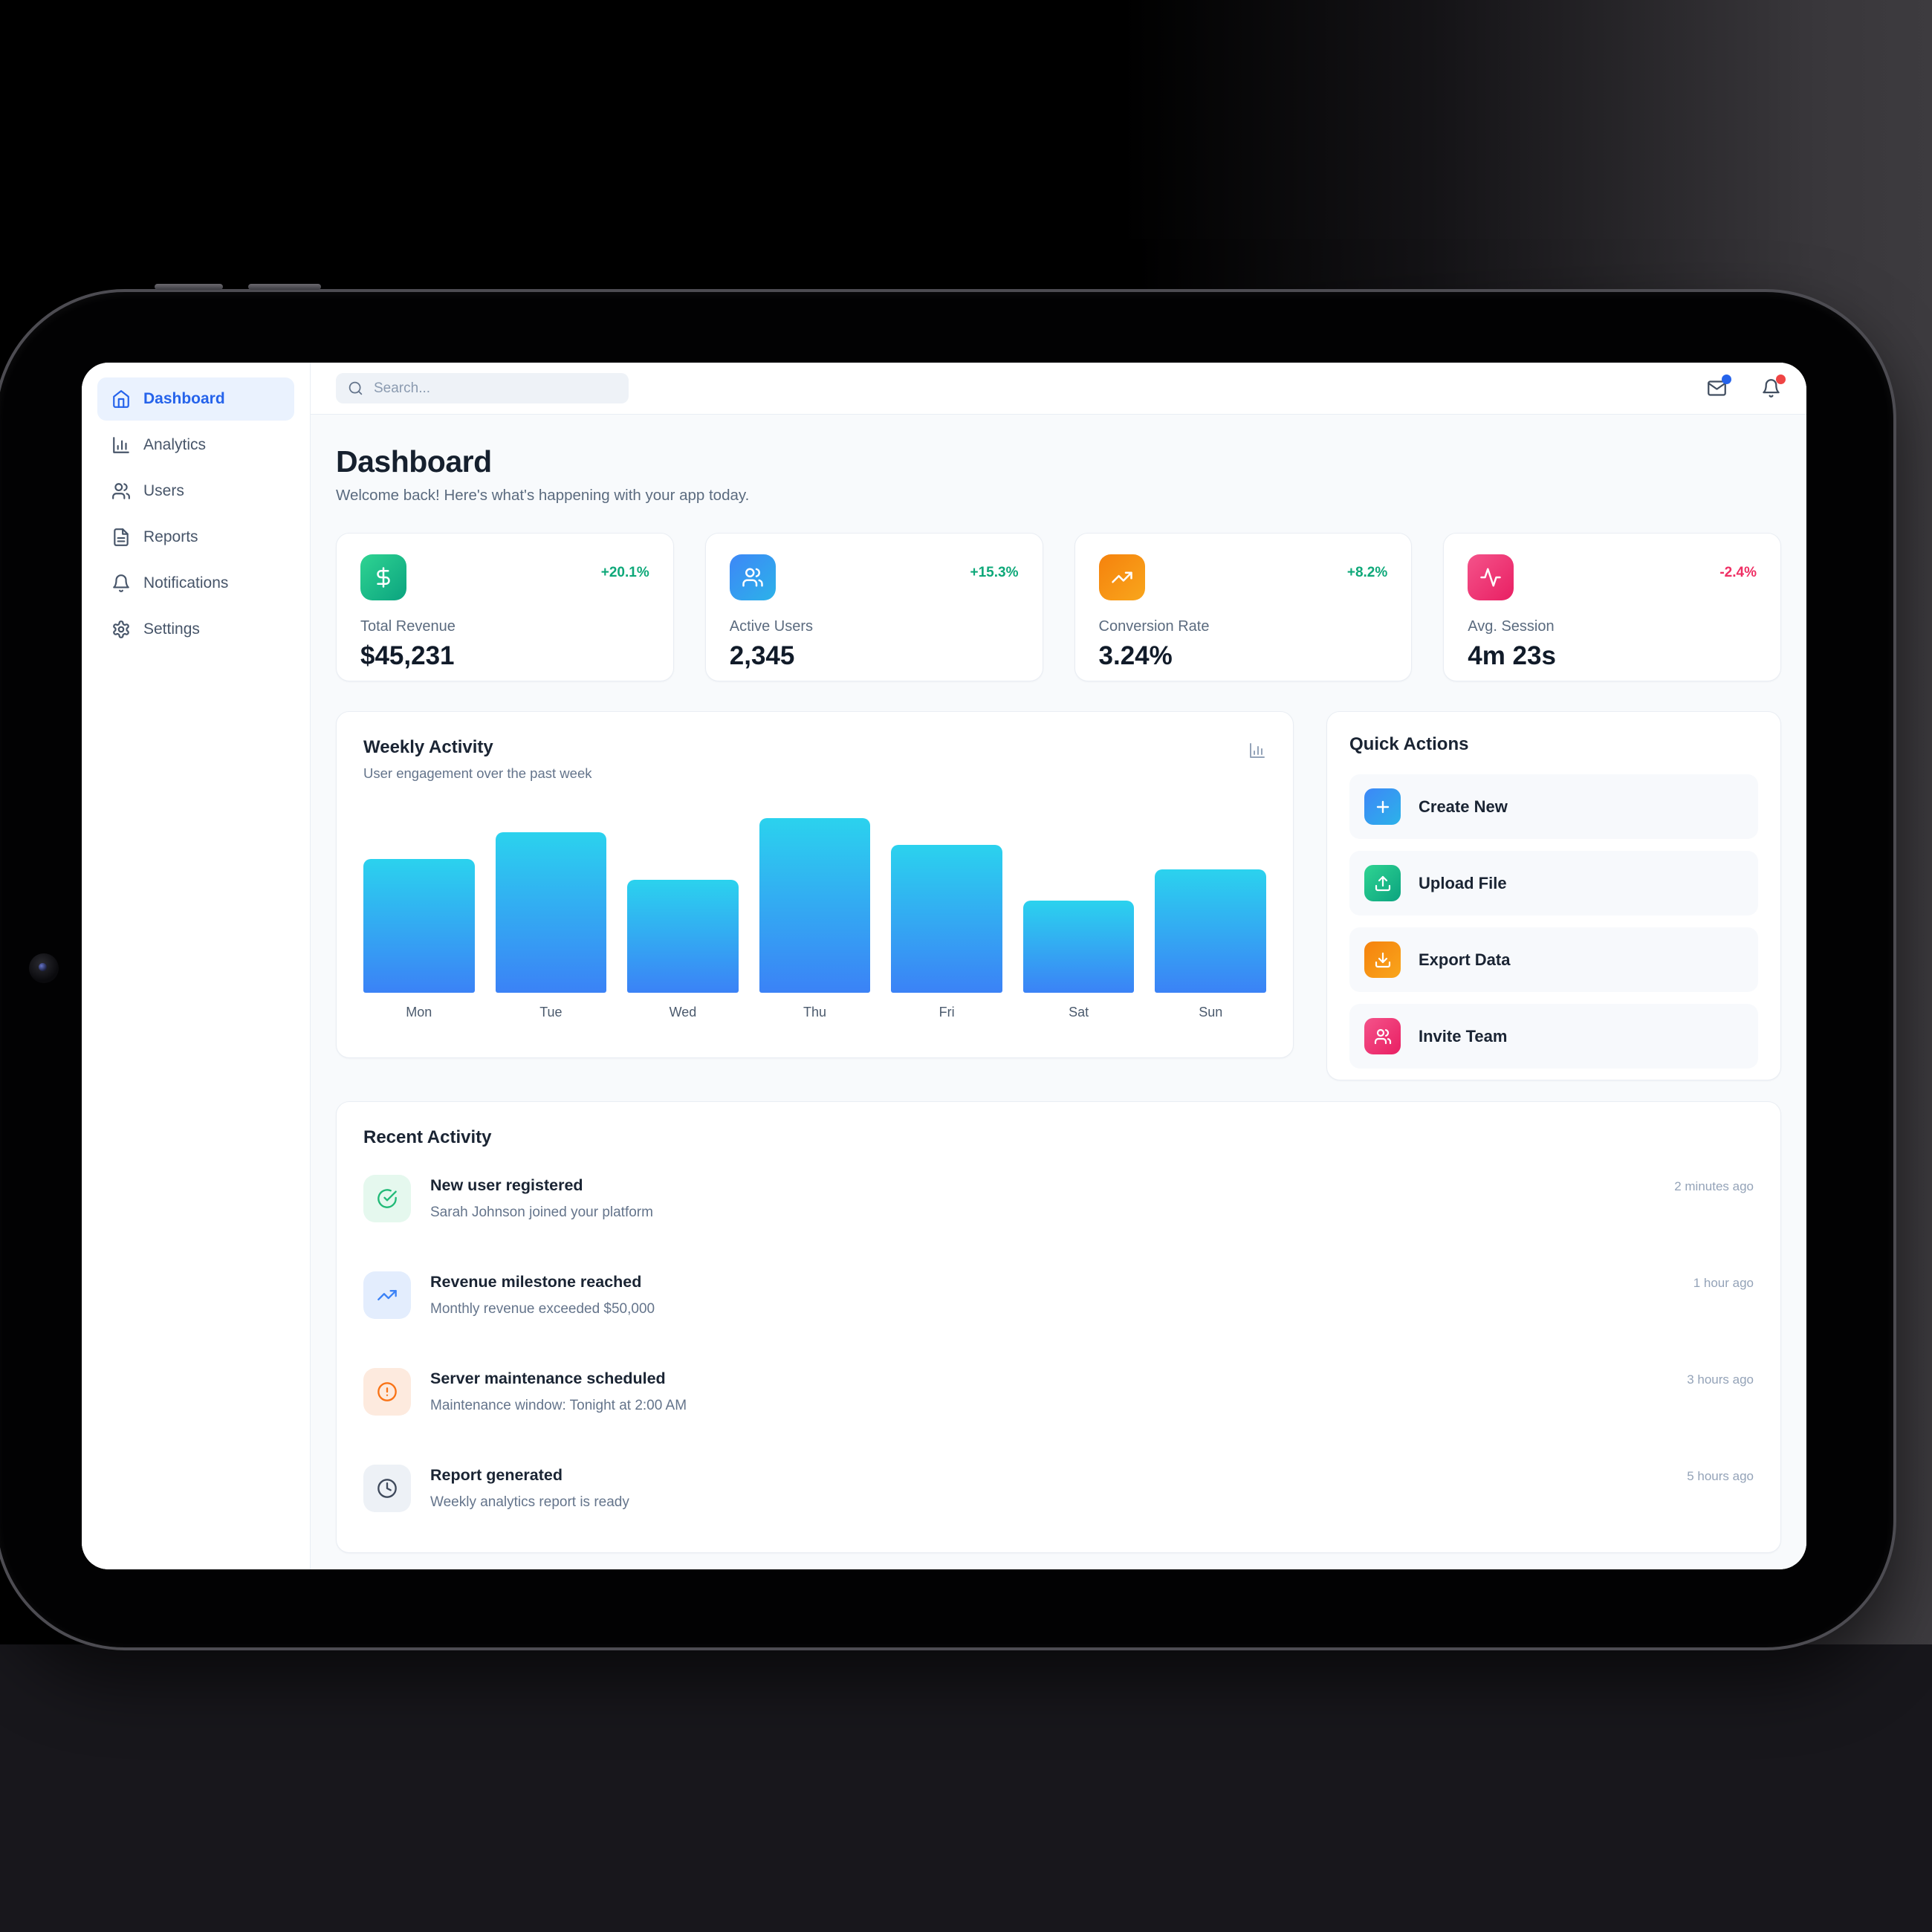 The width and height of the screenshot is (1932, 1932). Describe the element at coordinates (1058, 389) in the screenshot. I see `topbar` at that location.